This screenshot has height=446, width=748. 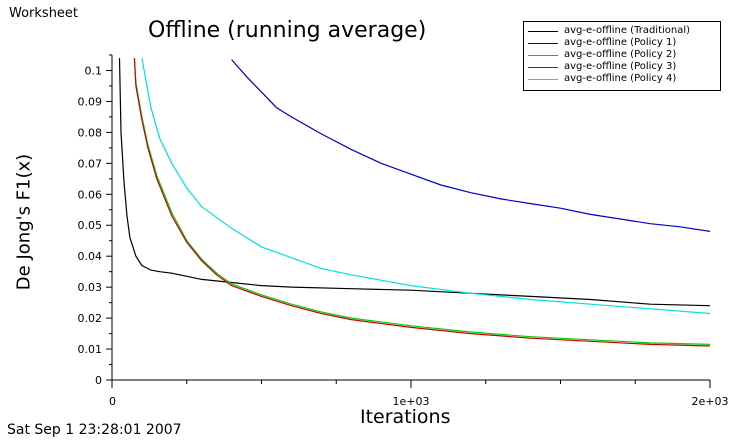 I want to click on y-tick-label: 0.01, so click(x=90, y=349).